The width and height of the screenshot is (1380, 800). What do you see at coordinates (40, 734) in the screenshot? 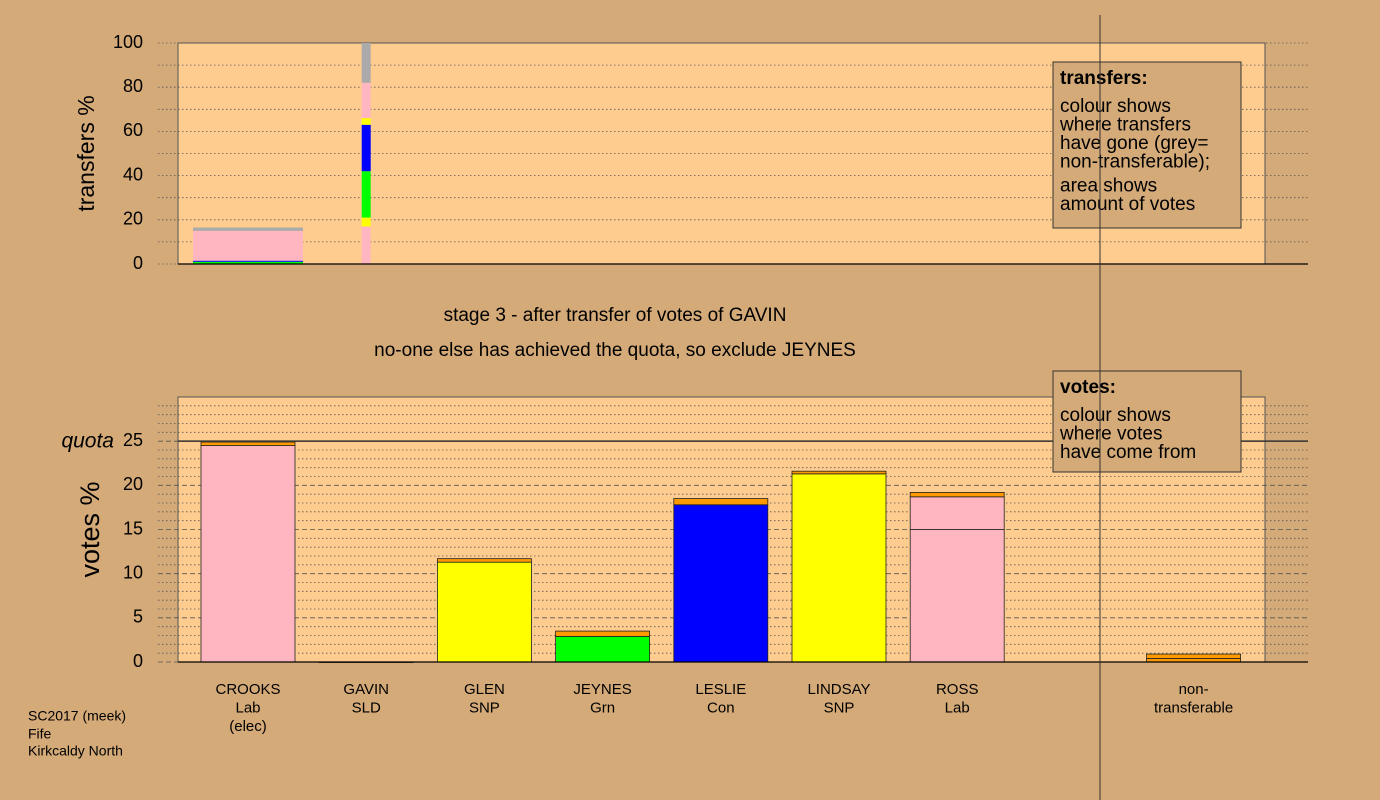
I see `footer: Fife` at bounding box center [40, 734].